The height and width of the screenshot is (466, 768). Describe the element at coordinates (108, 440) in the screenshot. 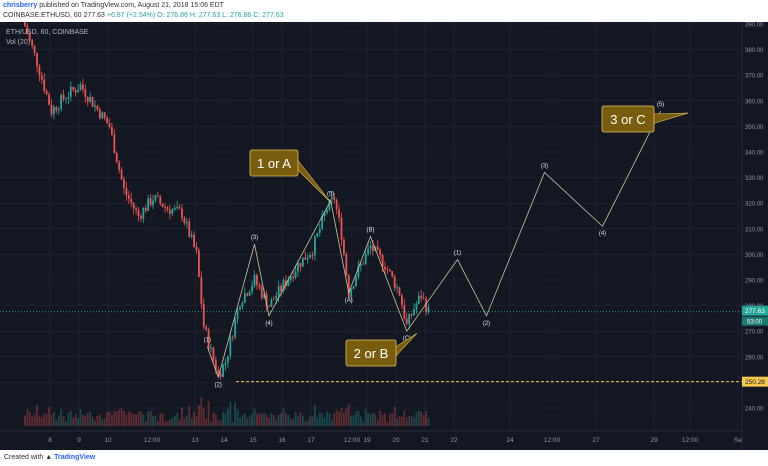

I see `time-tick-label: 10` at that location.